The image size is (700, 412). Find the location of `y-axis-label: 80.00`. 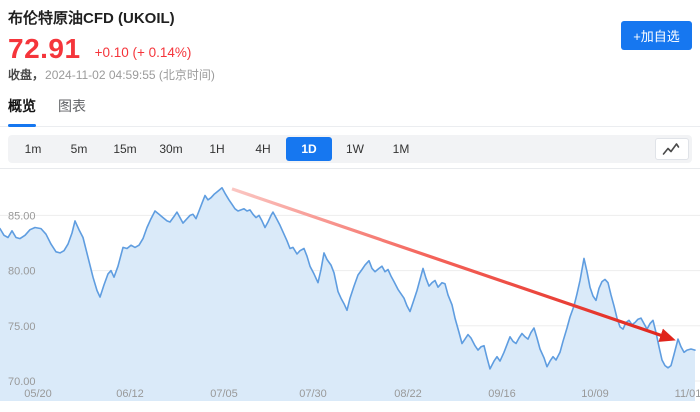

y-axis-label: 80.00 is located at coordinates (22, 272).